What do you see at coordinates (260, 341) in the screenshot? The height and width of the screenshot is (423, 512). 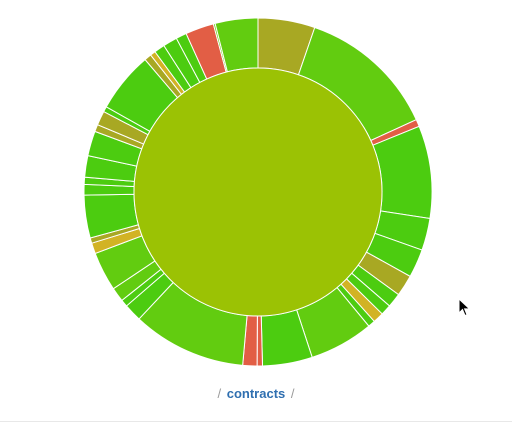 I see `ring-segment` at bounding box center [260, 341].